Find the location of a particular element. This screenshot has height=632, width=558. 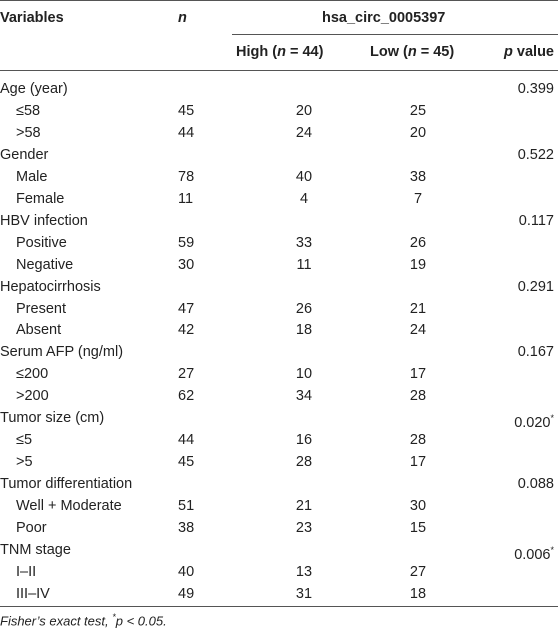

row-label: Hepatocirrhosis is located at coordinates (50, 286).